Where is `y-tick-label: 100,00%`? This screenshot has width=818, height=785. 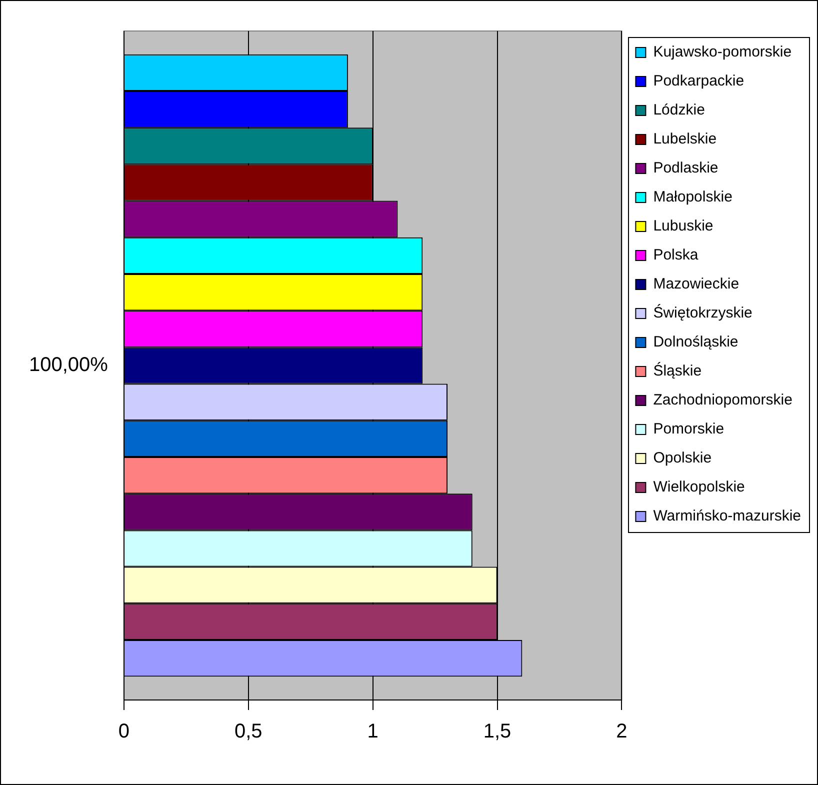 y-tick-label: 100,00% is located at coordinates (68, 365).